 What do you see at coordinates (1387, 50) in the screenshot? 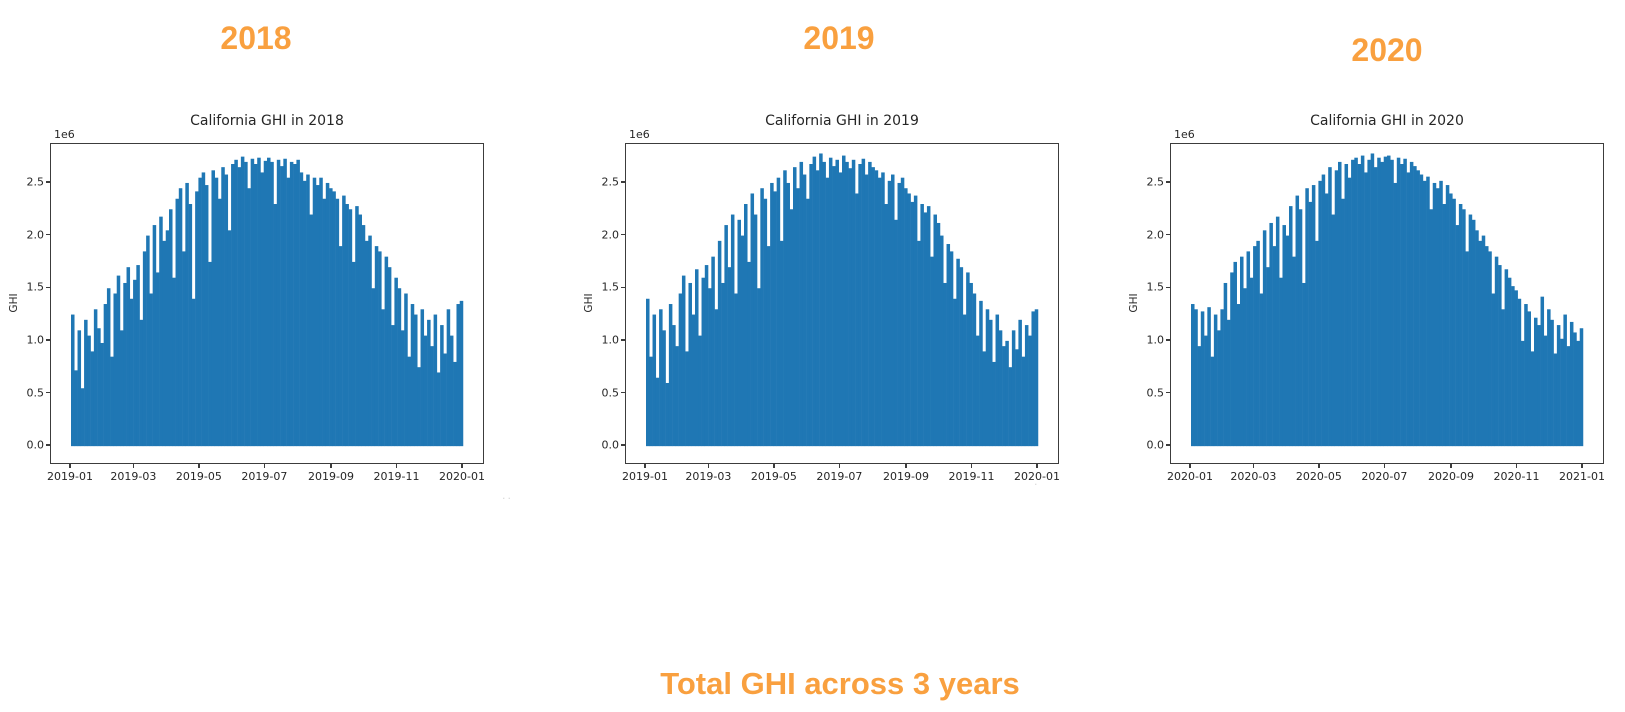
I see `year-header-2020: 2020` at bounding box center [1387, 50].